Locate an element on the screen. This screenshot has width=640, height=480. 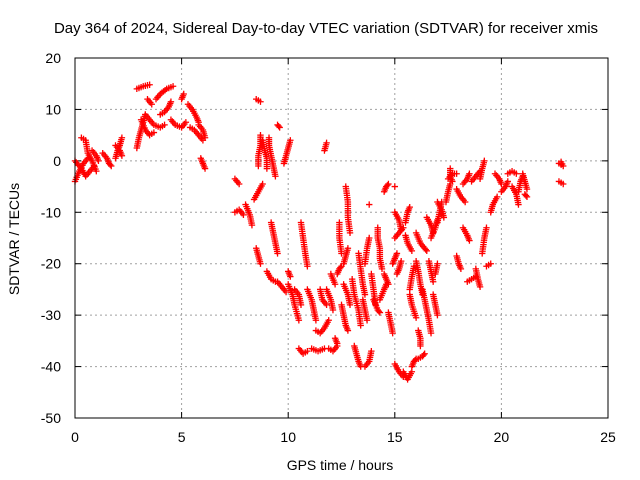
x-tick-label: 0 is located at coordinates (75, 437).